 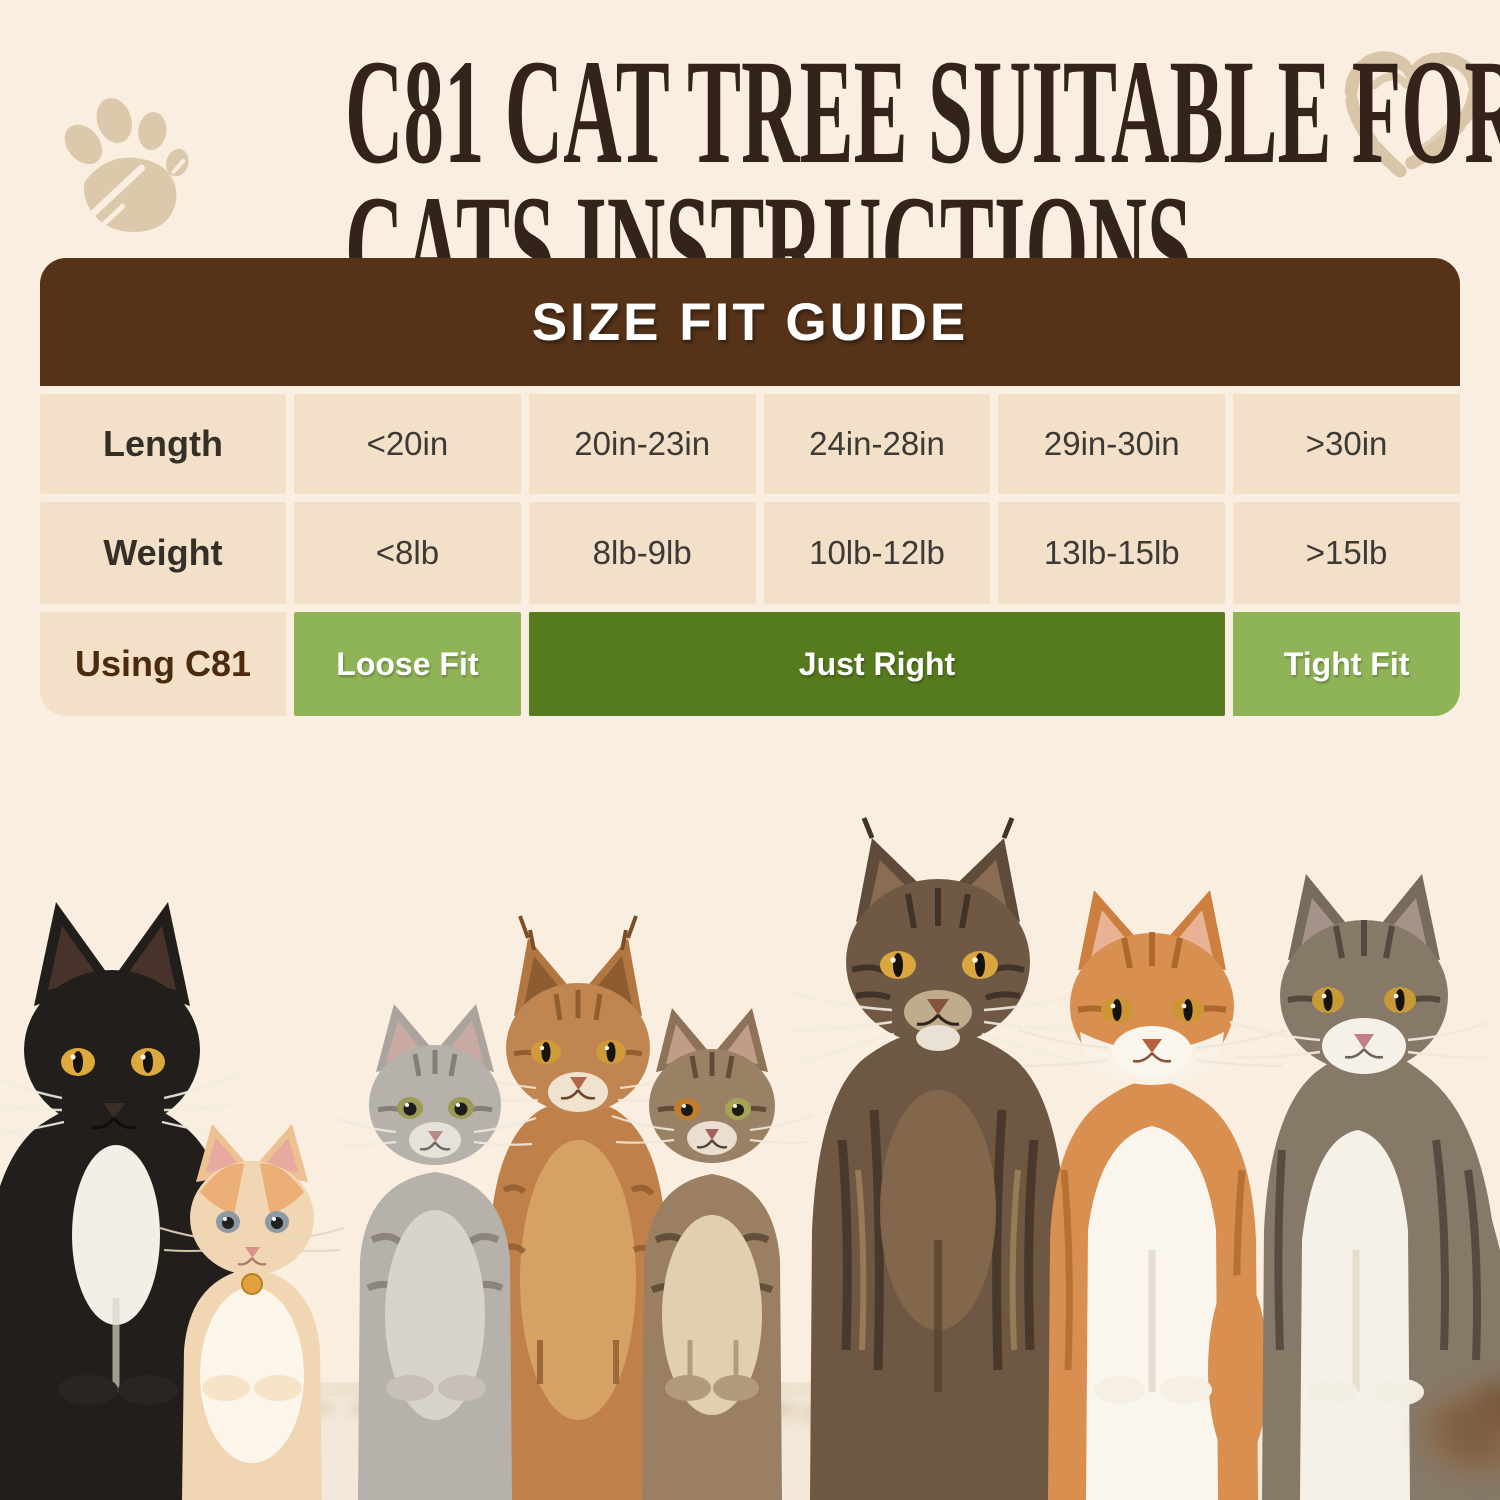 What do you see at coordinates (407, 664) in the screenshot?
I see `fit-loose-cell: Loose Fit` at bounding box center [407, 664].